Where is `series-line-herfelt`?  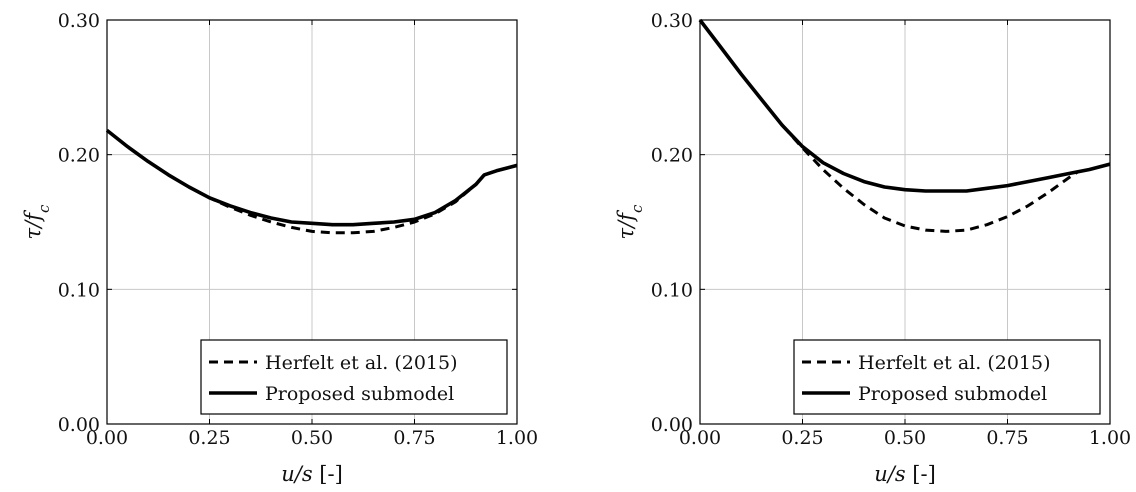
series-line-herfelt is located at coordinates (888, 126).